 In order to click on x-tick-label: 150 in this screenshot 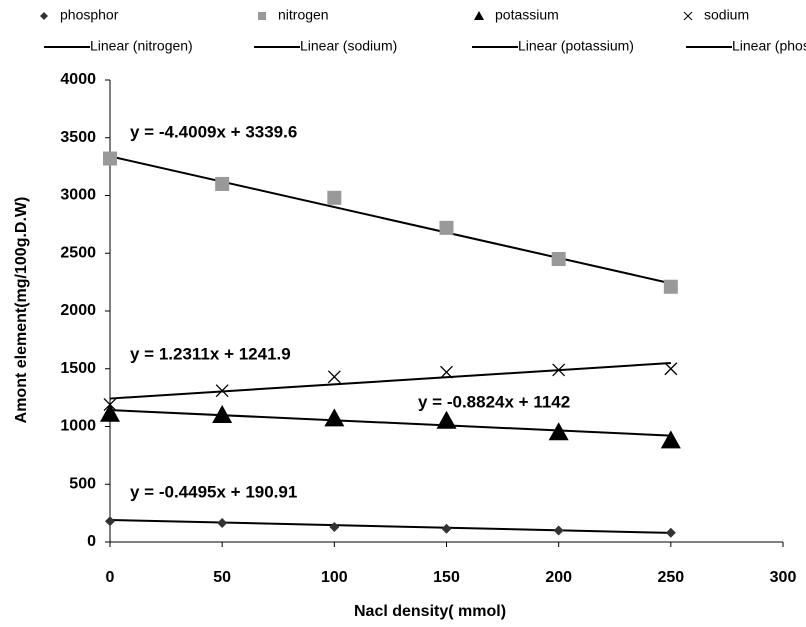, I will do `click(446, 577)`.